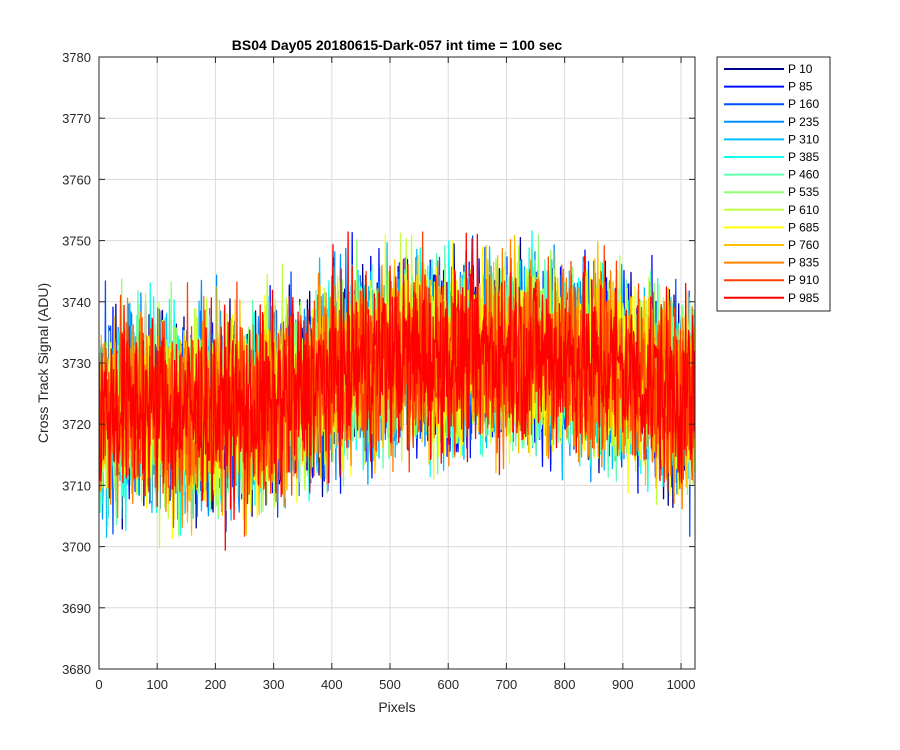  Describe the element at coordinates (216, 684) in the screenshot. I see `x-tick-label: 200` at that location.